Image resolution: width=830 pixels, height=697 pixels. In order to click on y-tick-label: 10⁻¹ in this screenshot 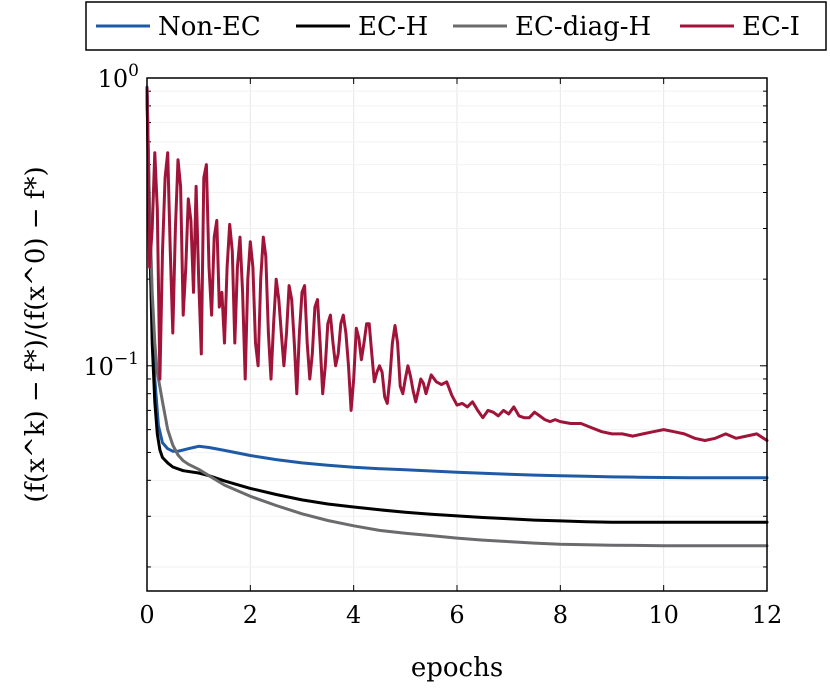, I will do `click(111, 365)`.